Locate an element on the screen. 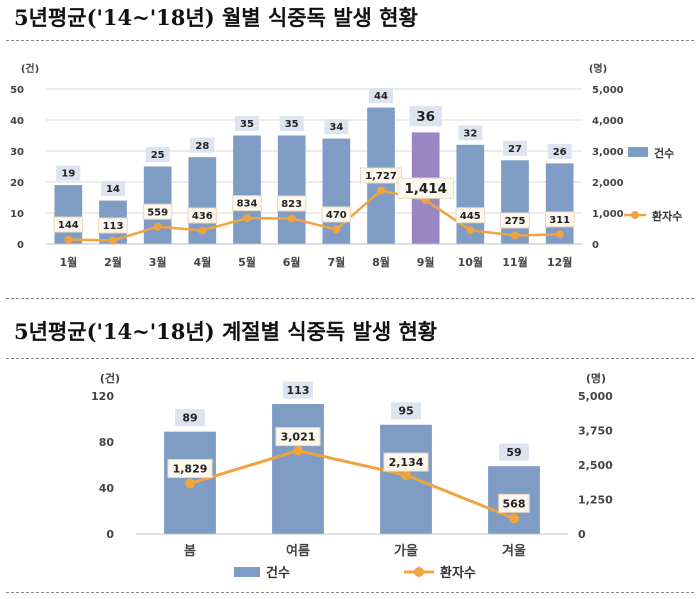 Image resolution: width=700 pixels, height=599 pixels. legend-line-label: 환자수 is located at coordinates (667, 216).